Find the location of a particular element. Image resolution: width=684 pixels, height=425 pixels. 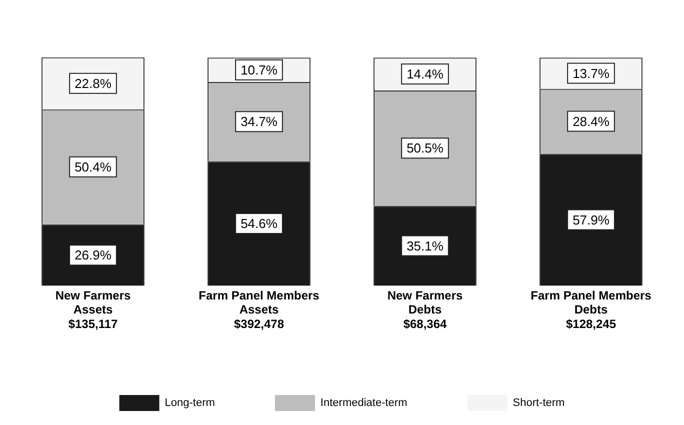

data-label: 22.8% is located at coordinates (93, 83).